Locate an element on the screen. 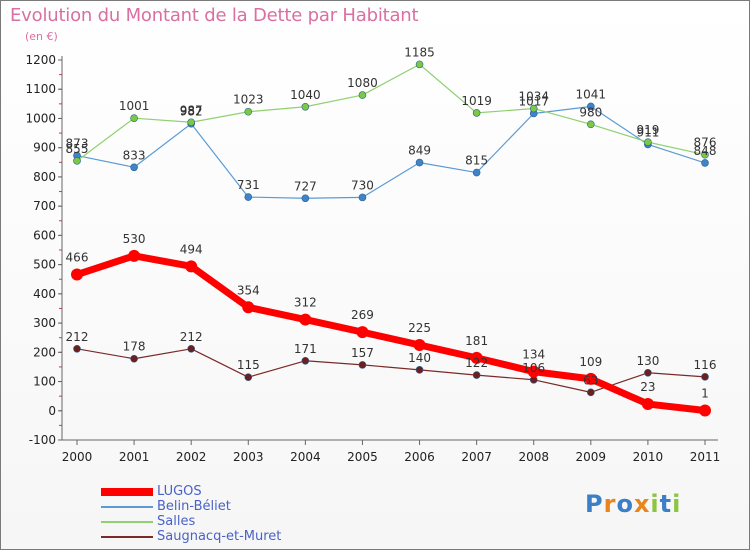  data-label-lugos: 354 is located at coordinates (248, 290).